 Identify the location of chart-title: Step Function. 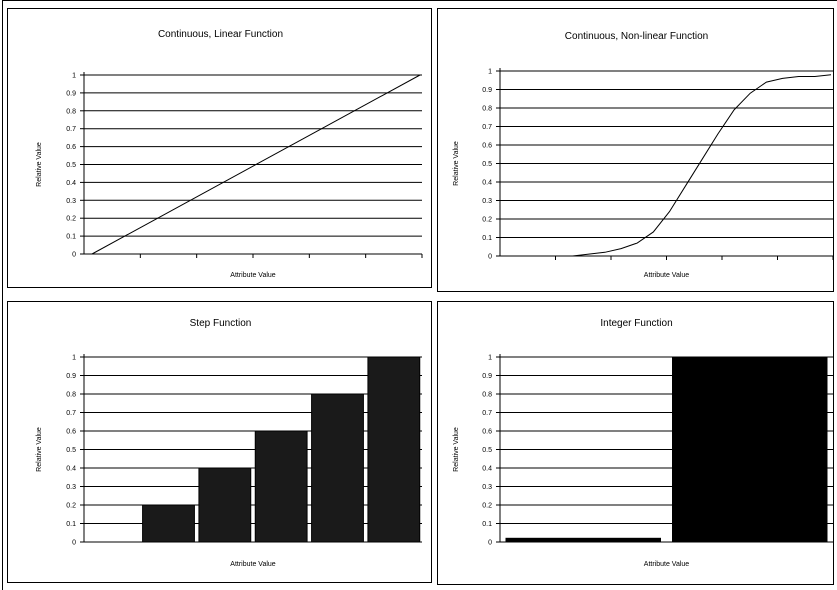
(221, 323).